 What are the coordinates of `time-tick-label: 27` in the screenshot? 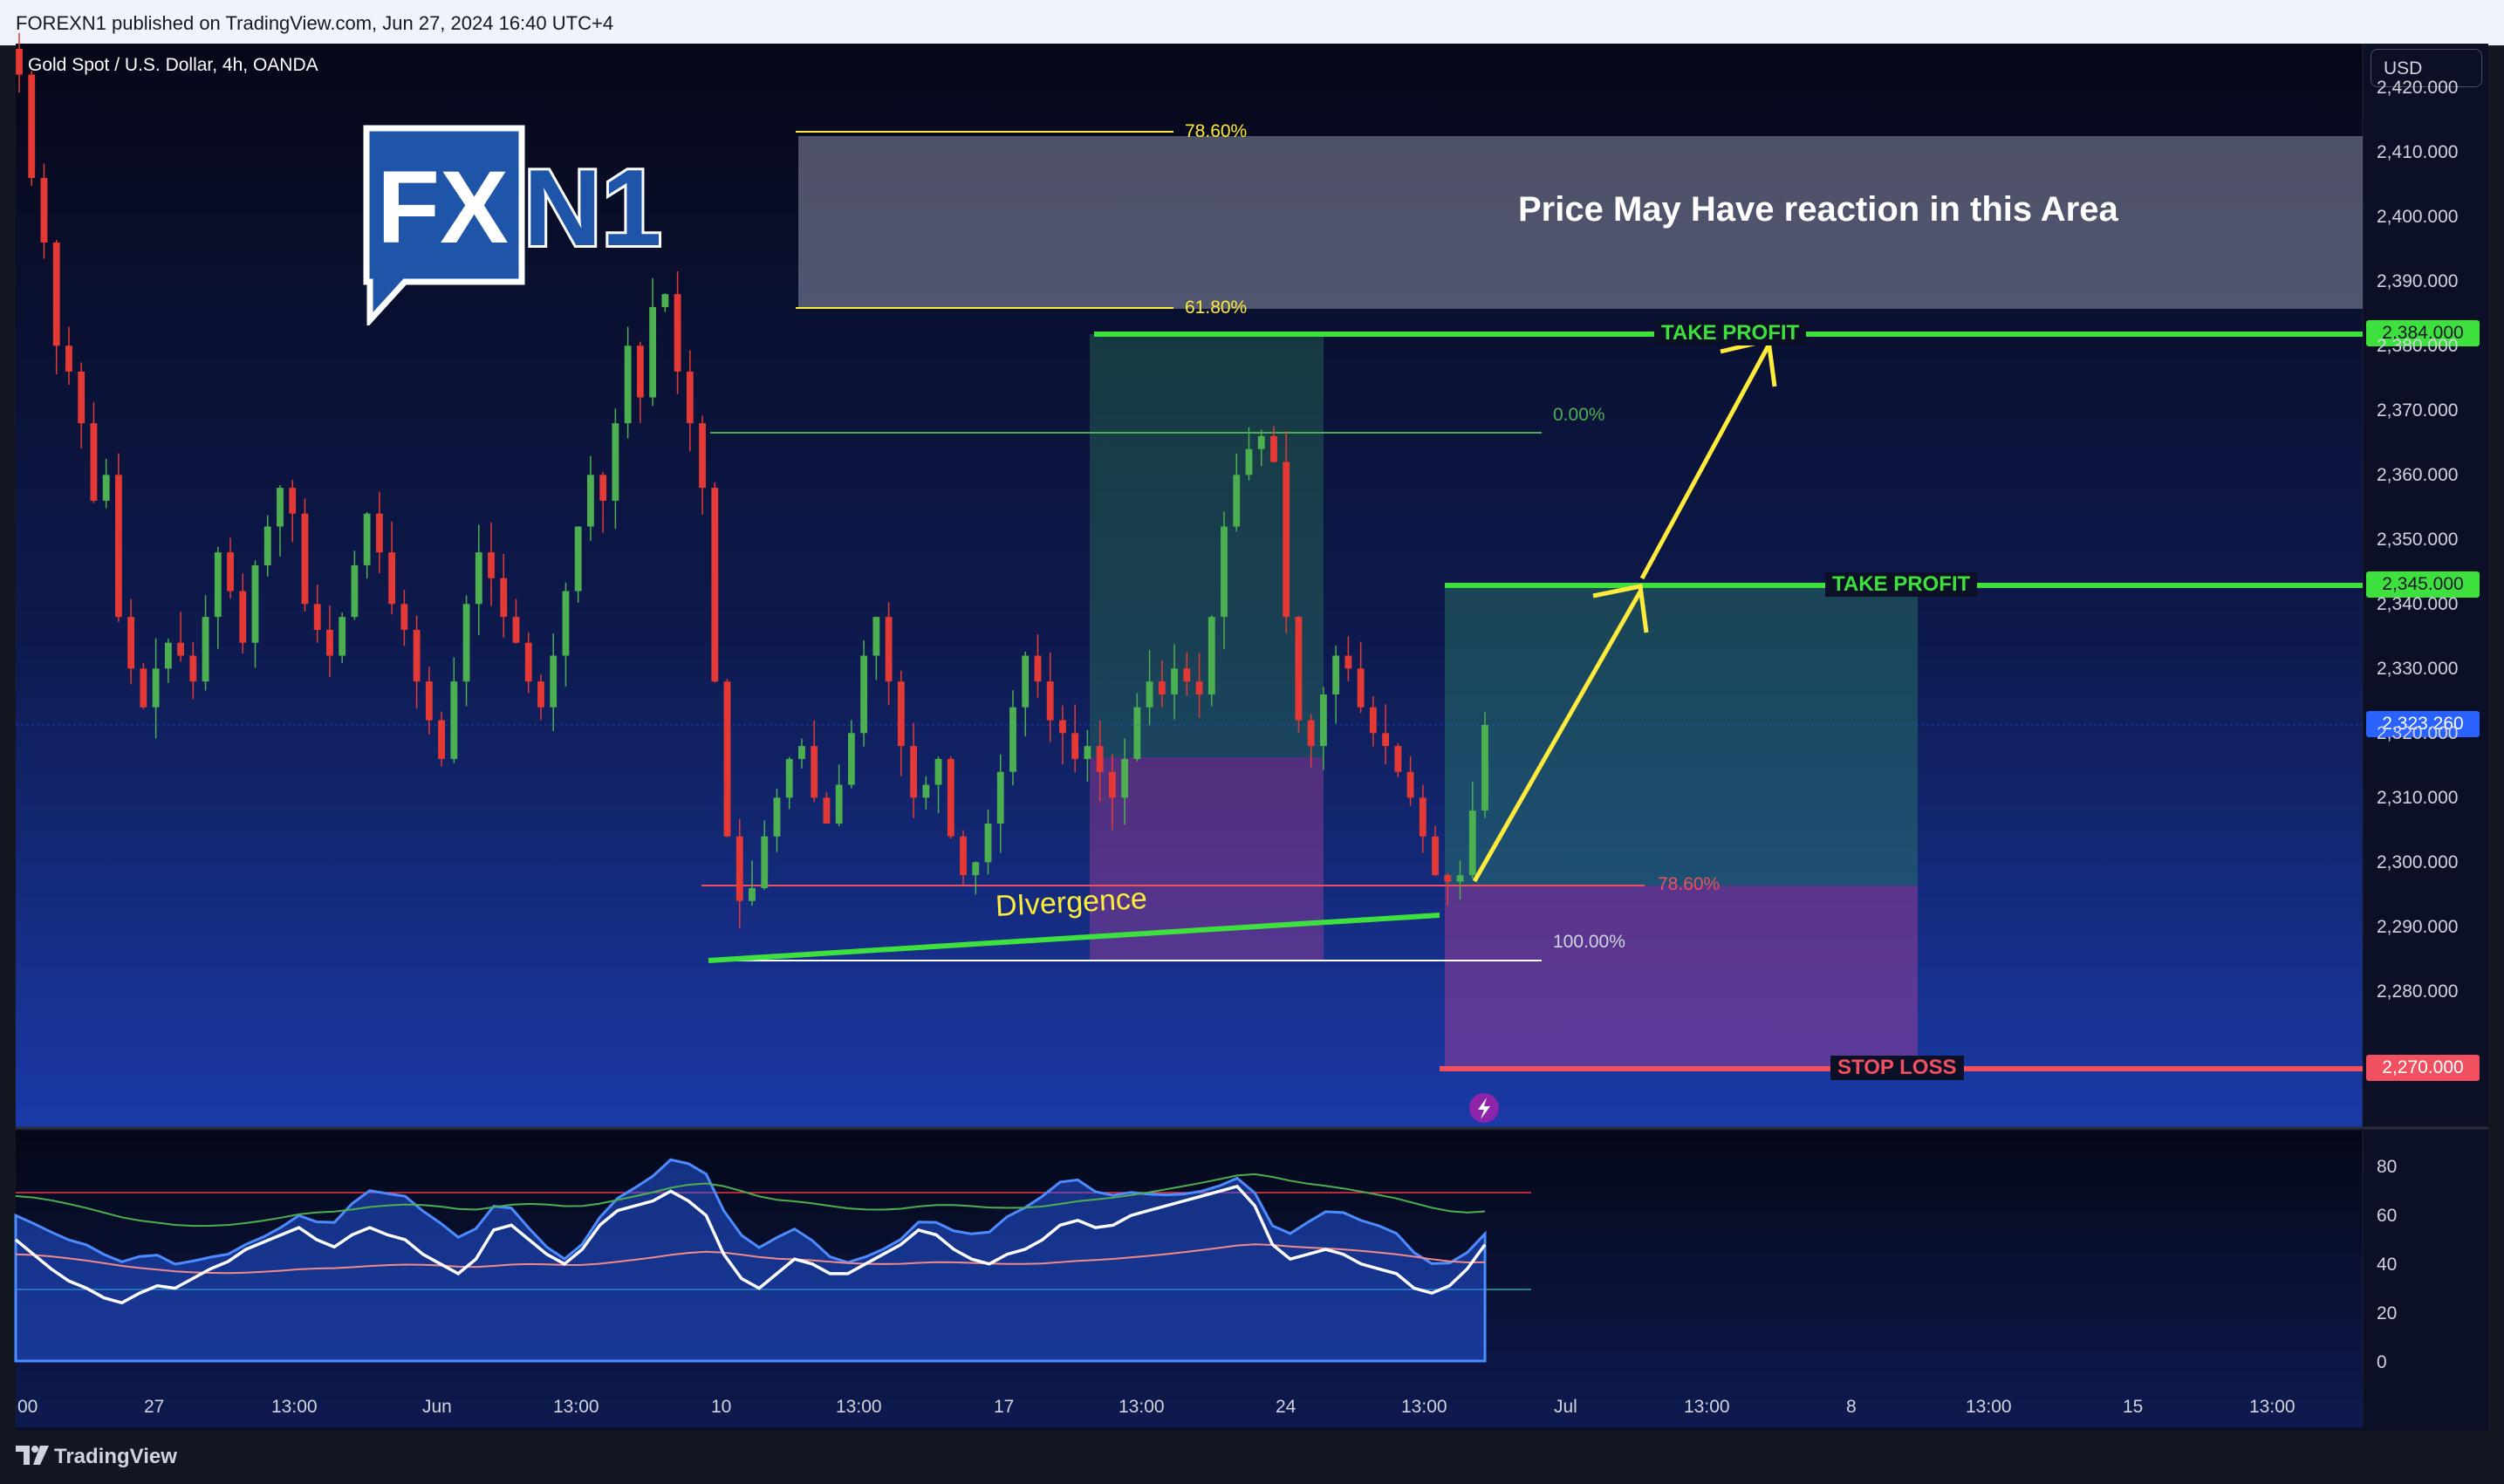 It's located at (154, 1407).